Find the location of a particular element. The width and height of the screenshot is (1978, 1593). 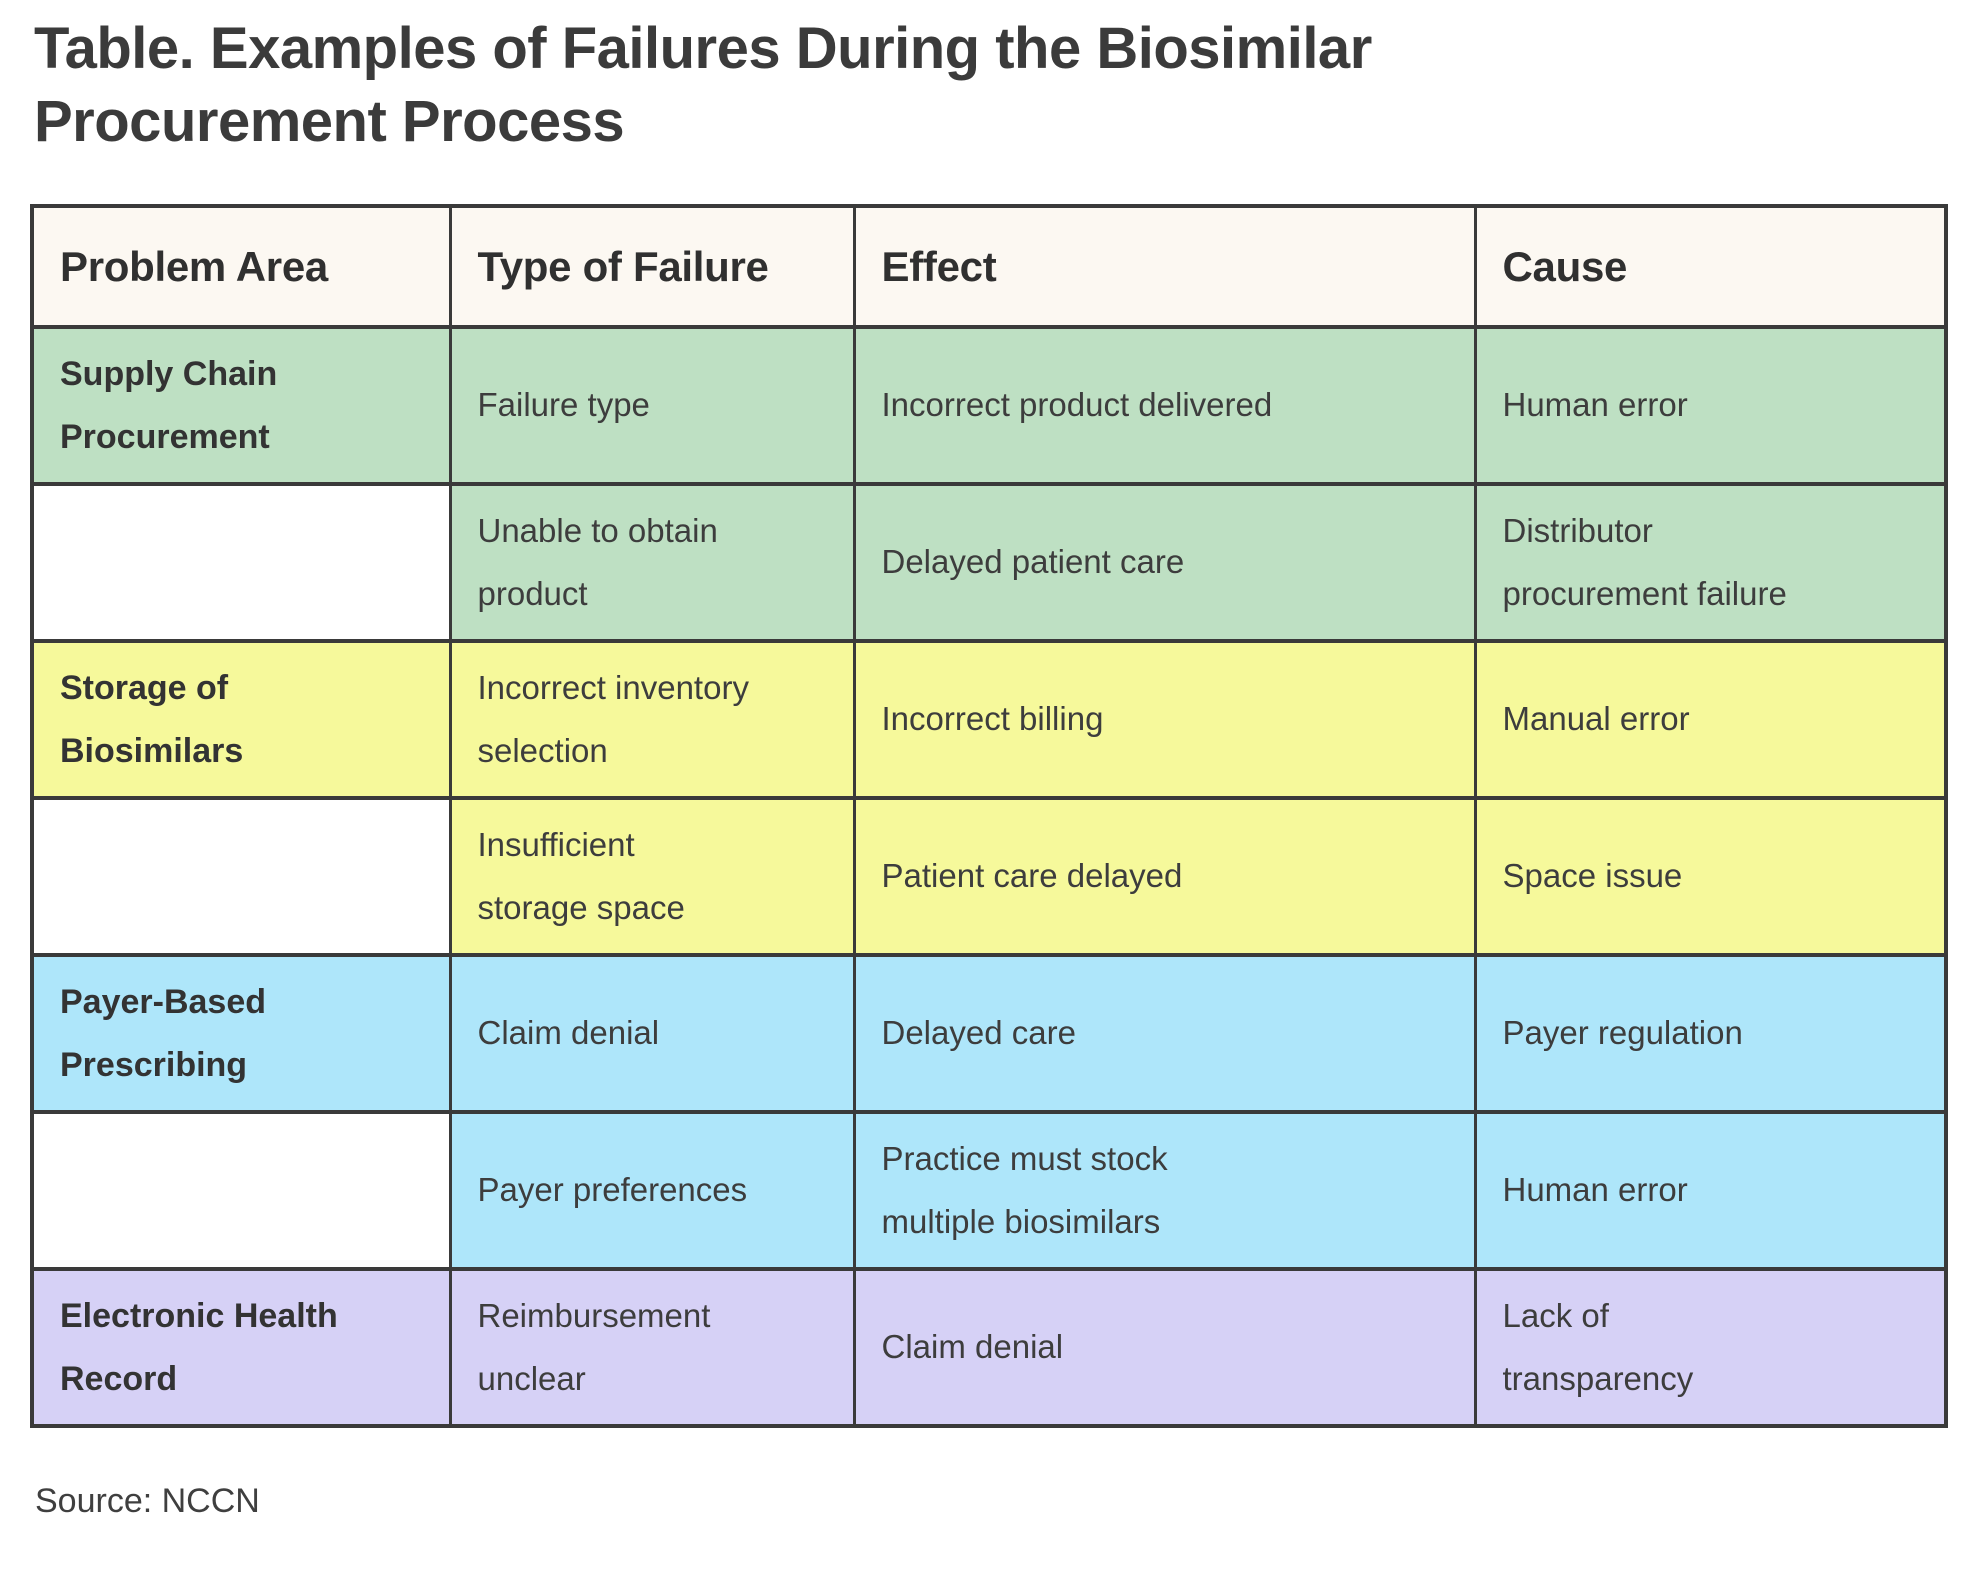

cell-cause: Lack of transparency is located at coordinates (1710, 1348).